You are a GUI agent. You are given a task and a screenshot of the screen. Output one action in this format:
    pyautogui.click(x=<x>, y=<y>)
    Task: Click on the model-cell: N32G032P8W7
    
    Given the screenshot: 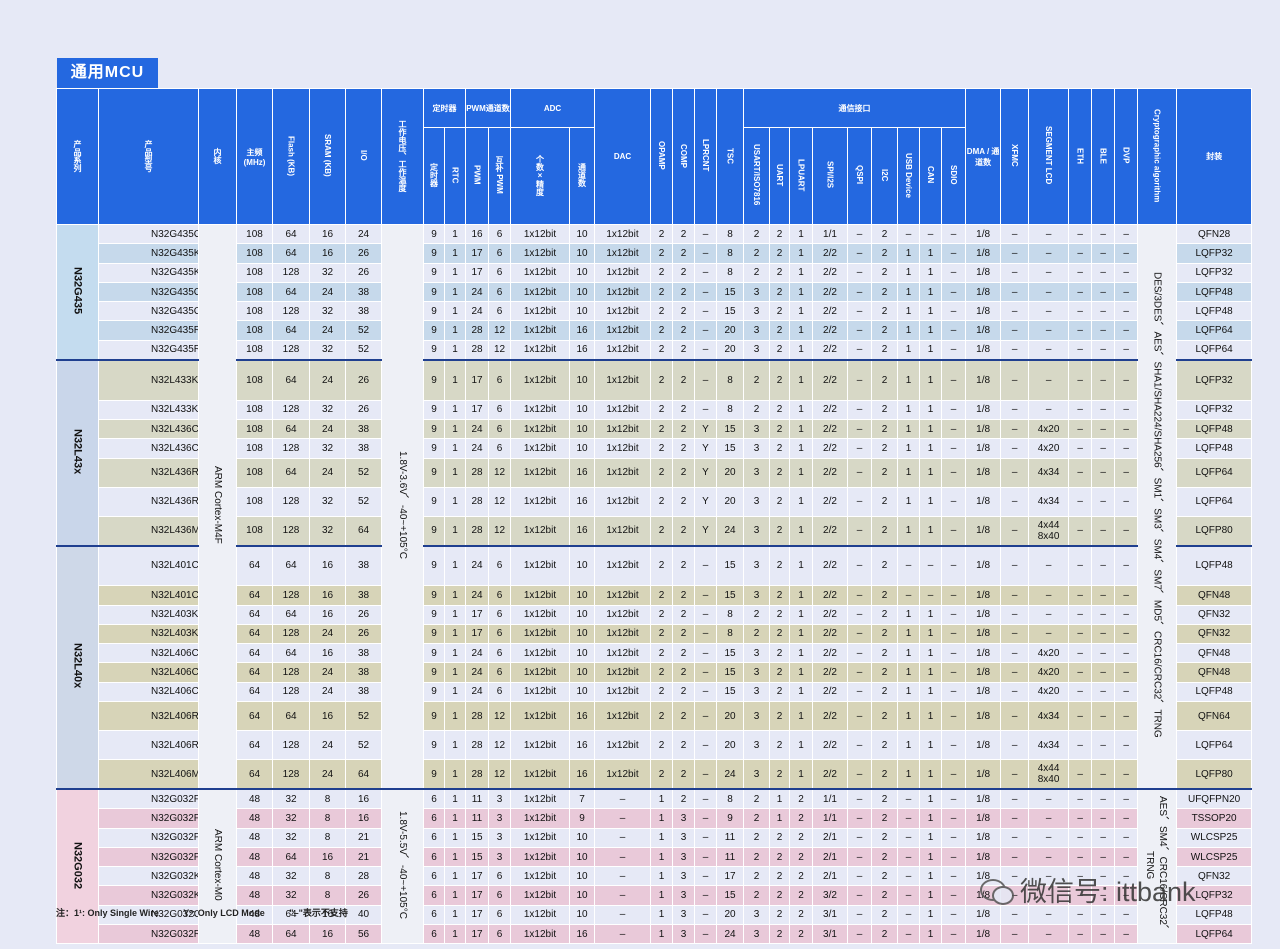 What is the action you would take?
    pyautogui.click(x=148, y=857)
    